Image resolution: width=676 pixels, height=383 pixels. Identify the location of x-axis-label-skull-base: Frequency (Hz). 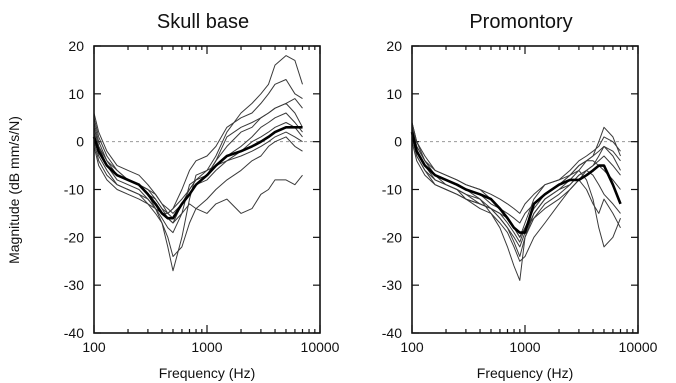
(207, 373).